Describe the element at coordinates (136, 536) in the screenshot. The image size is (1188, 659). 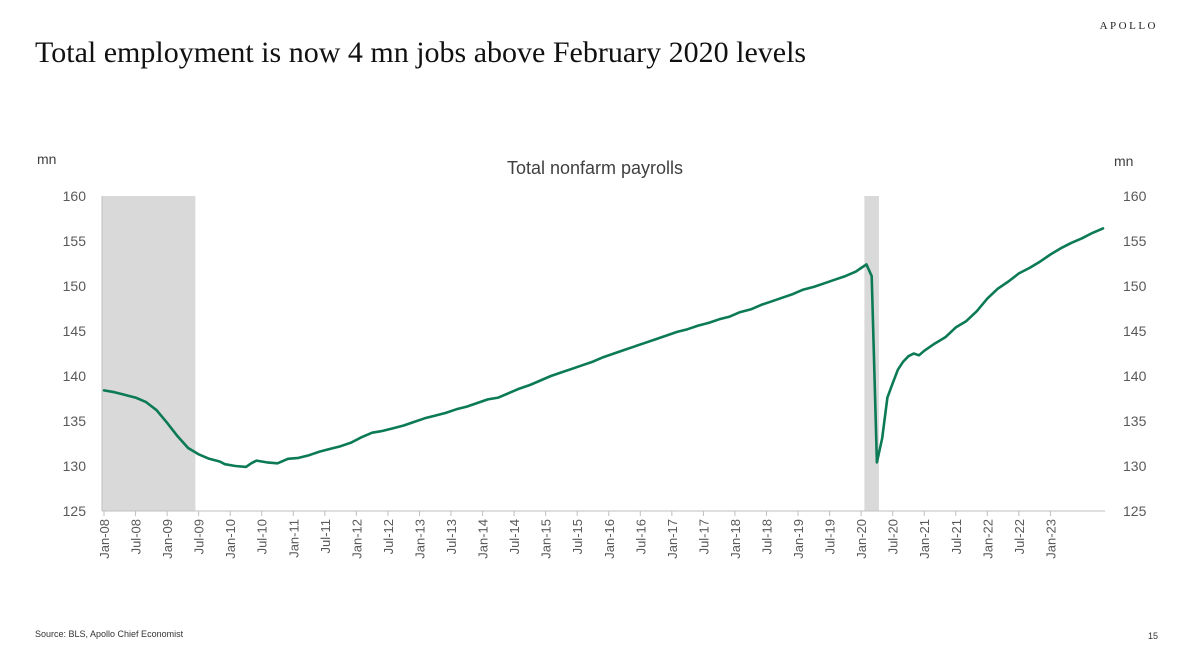
I see `x-tick-label: Jul-08` at that location.